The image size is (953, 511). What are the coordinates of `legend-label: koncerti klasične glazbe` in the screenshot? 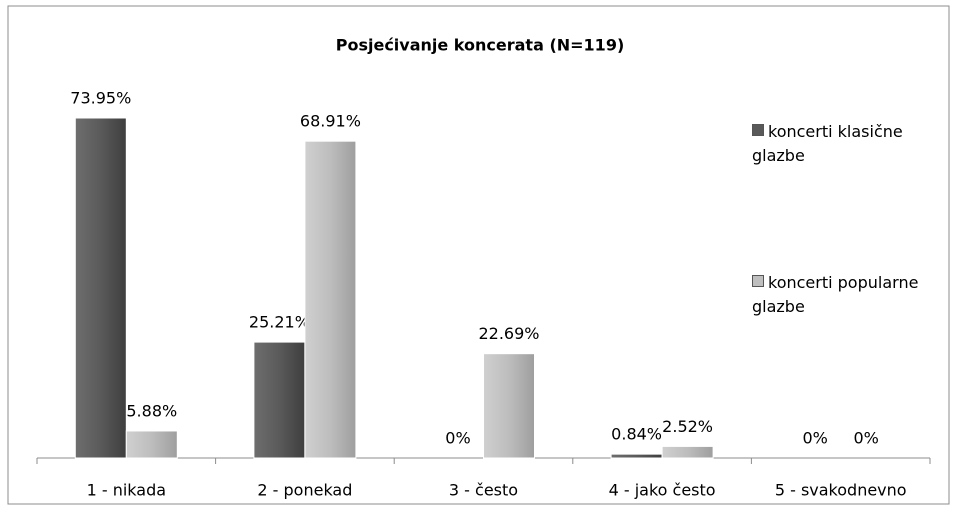 It's located at (827, 143).